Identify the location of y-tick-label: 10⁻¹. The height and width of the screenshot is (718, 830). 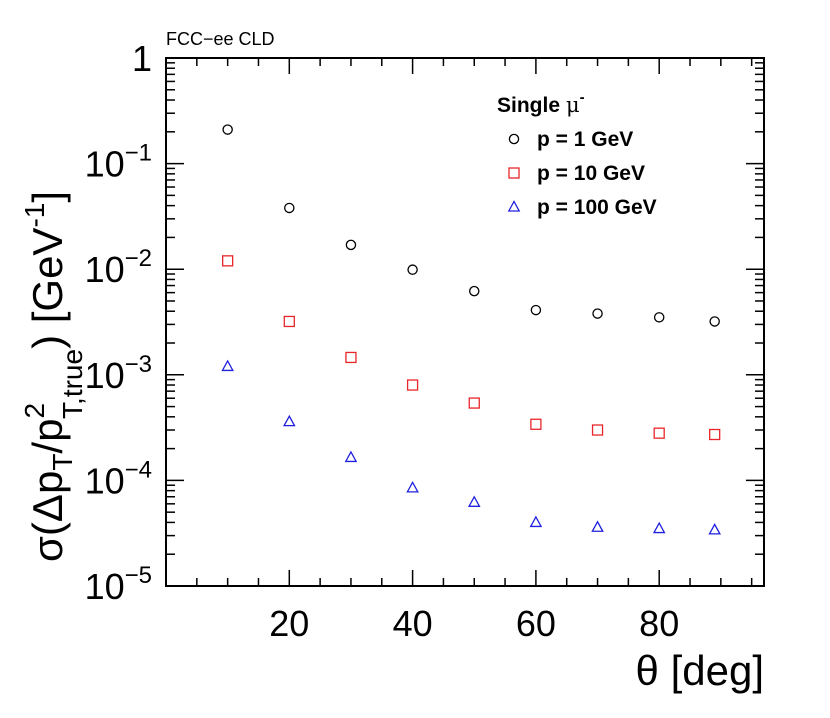
(118, 162).